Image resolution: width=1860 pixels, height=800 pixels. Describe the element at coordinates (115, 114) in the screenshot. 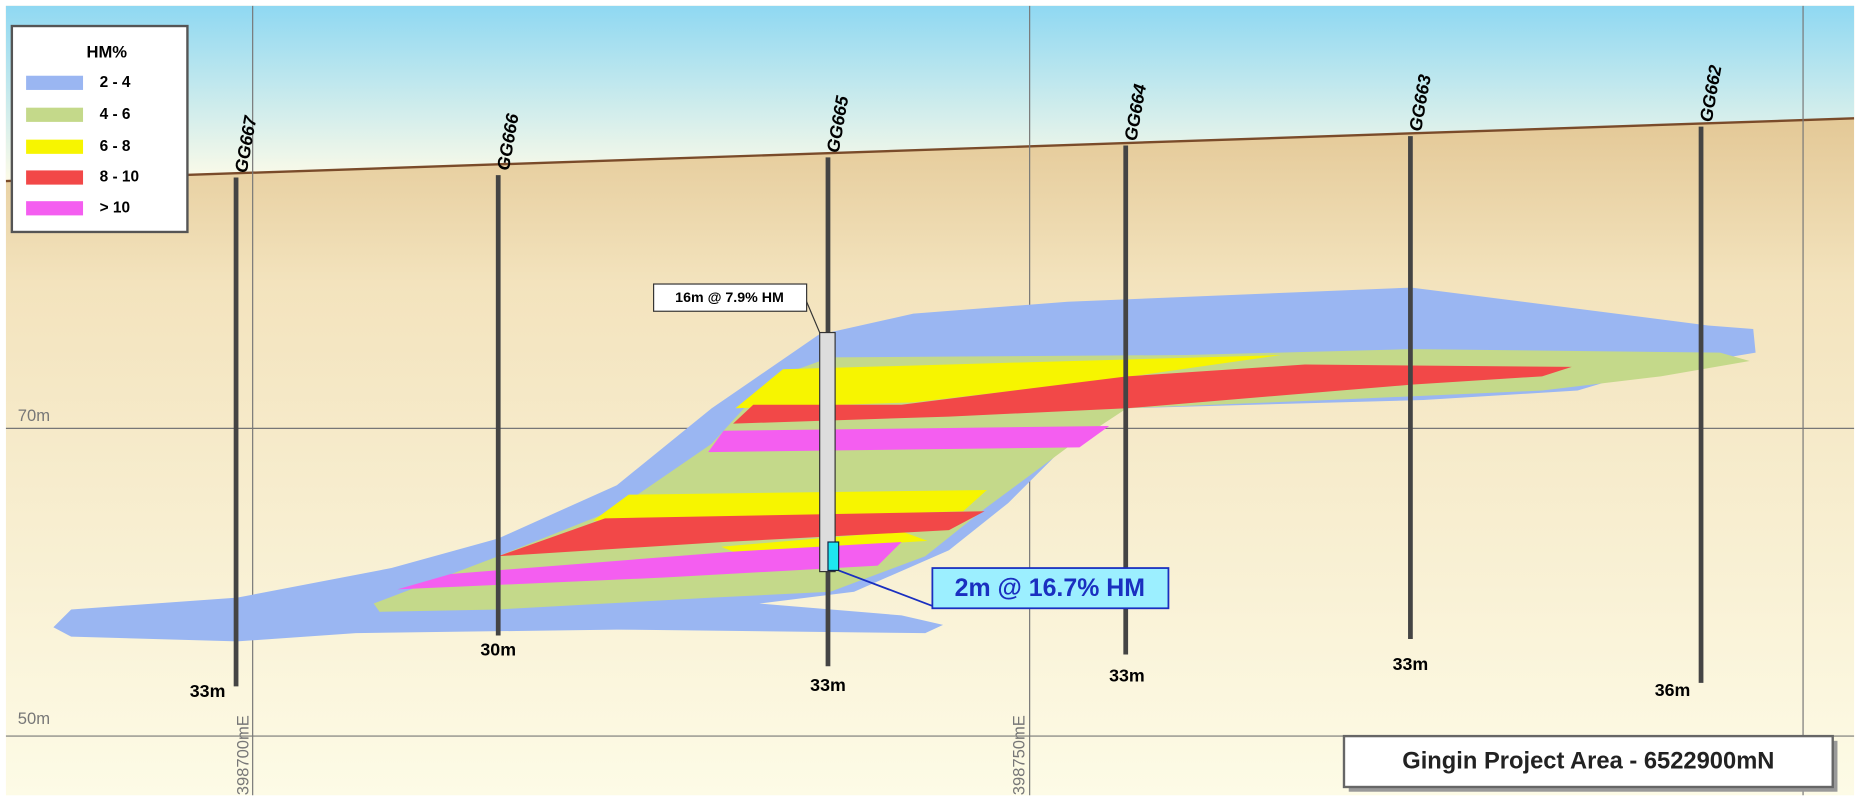

I see `legend-label: 4 - 6` at that location.